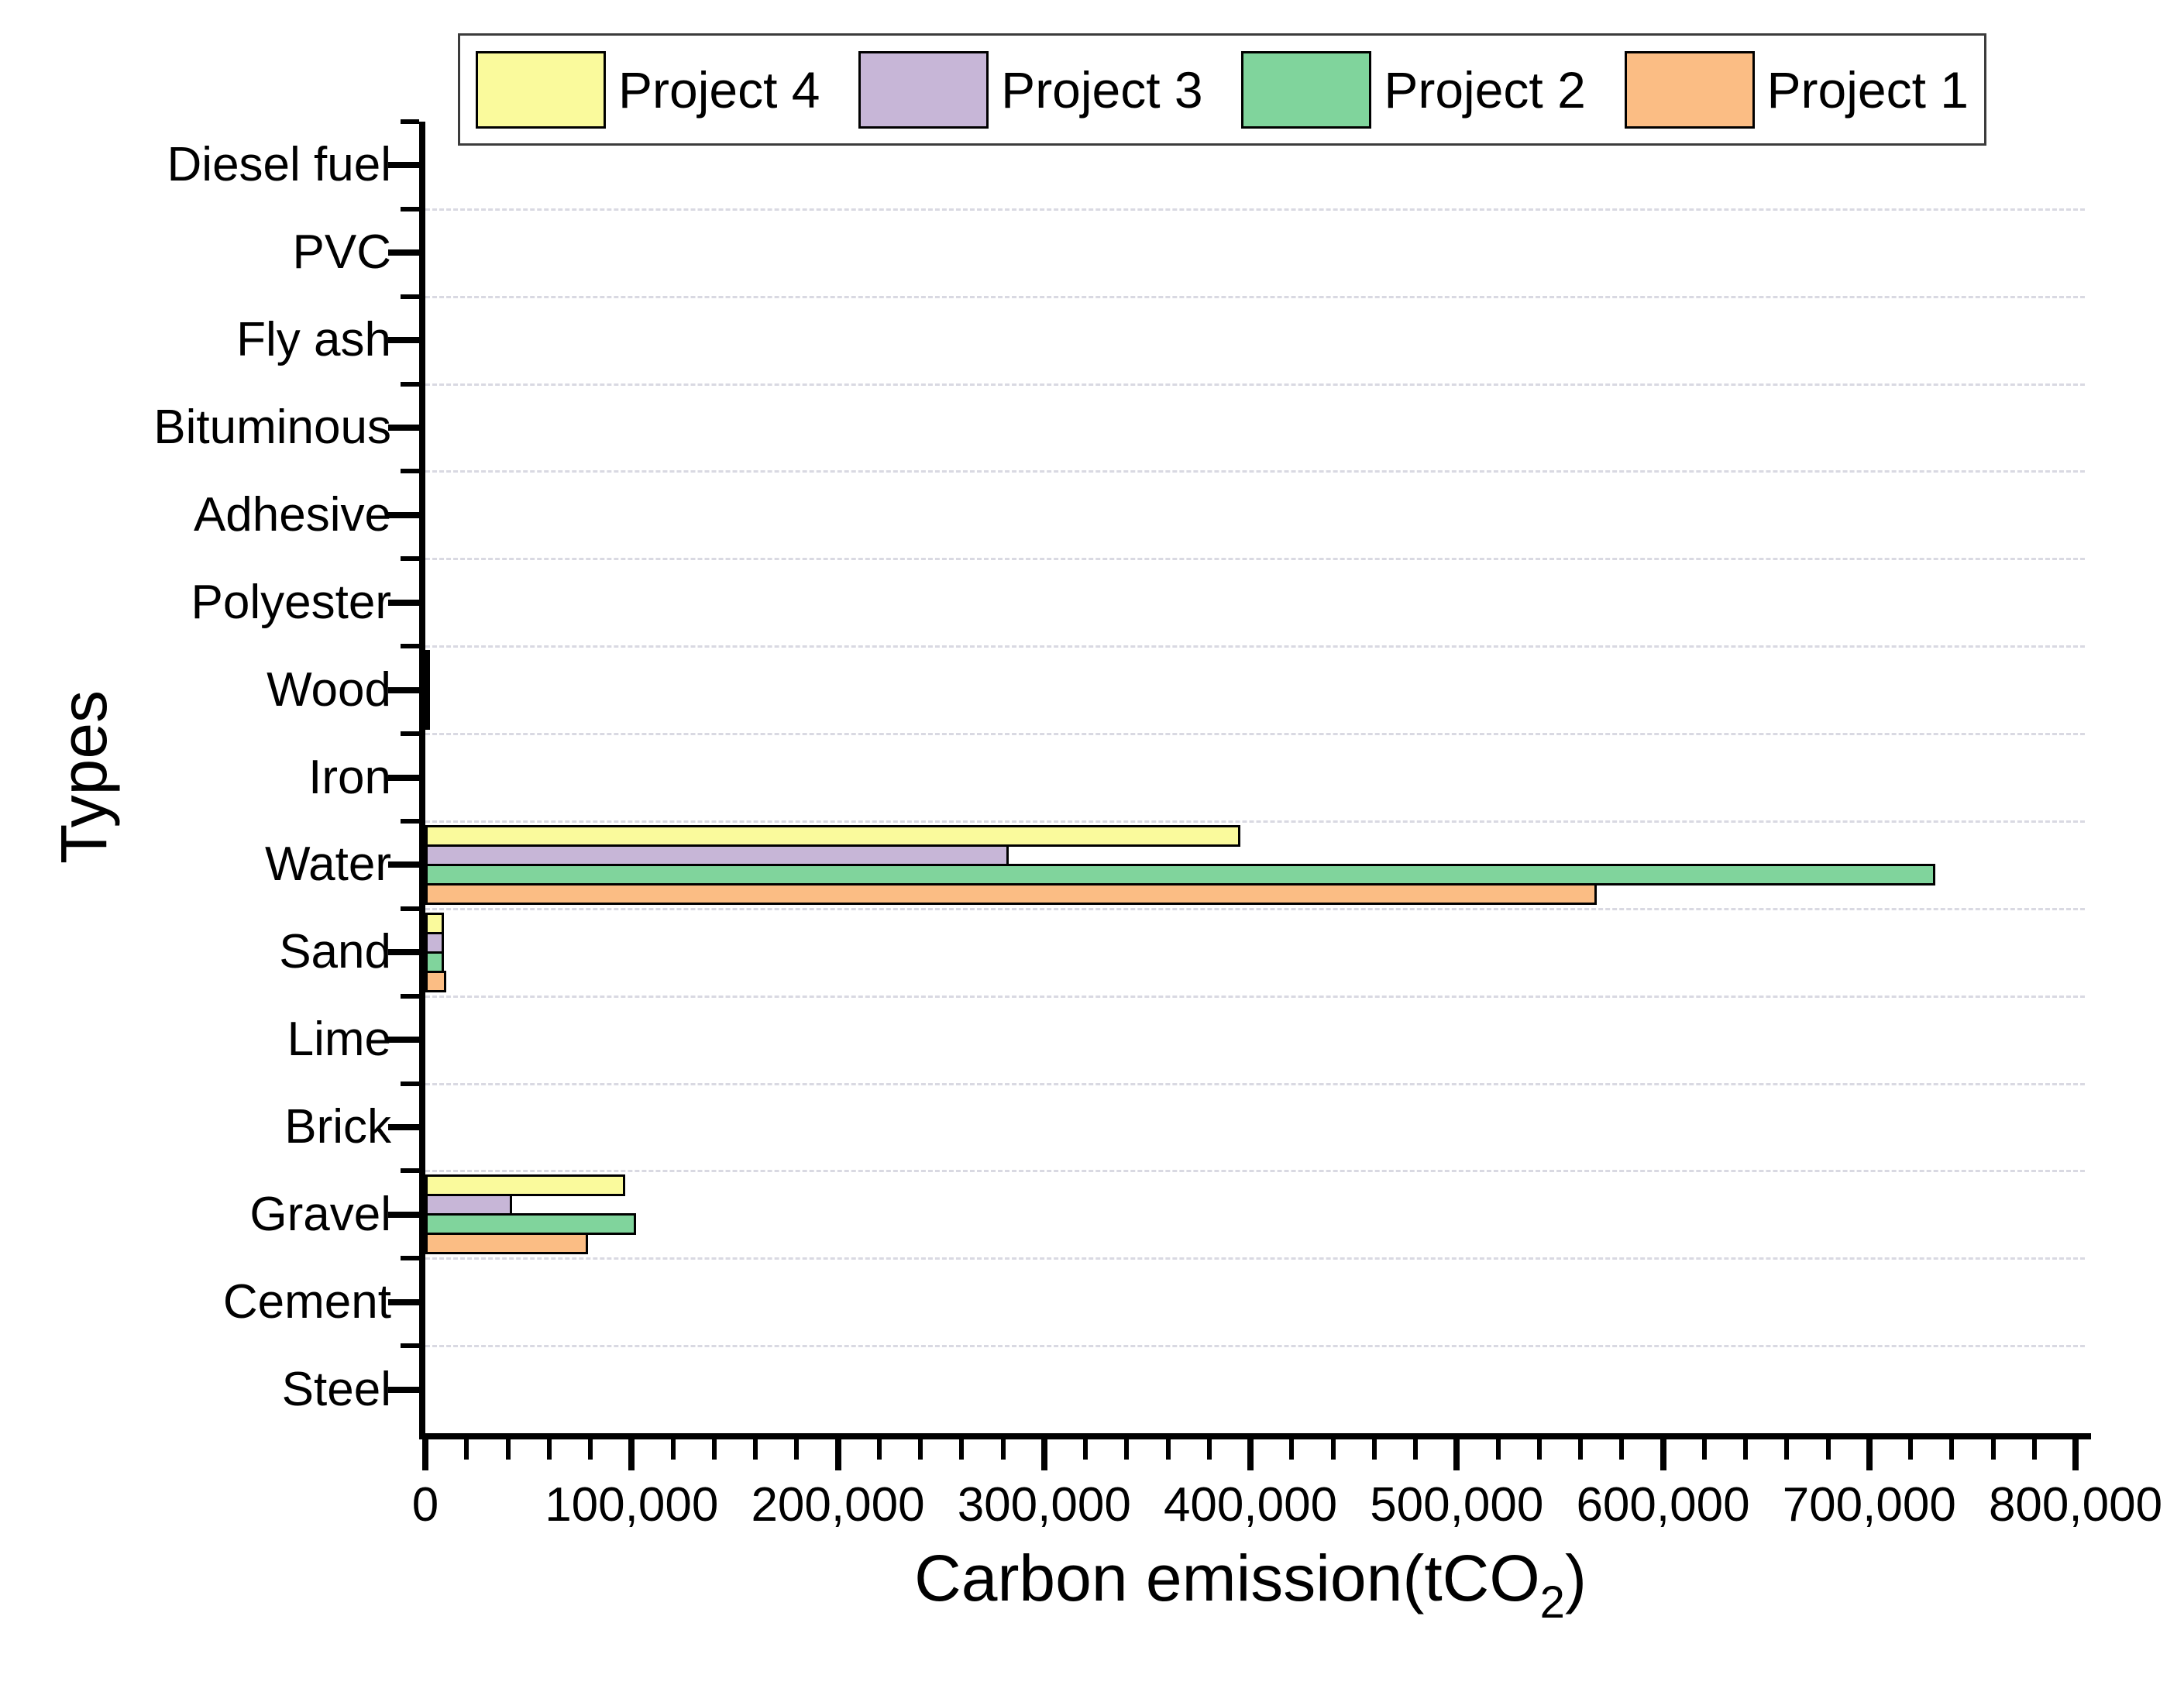  I want to click on y-category-label: Brick, so click(337, 1127).